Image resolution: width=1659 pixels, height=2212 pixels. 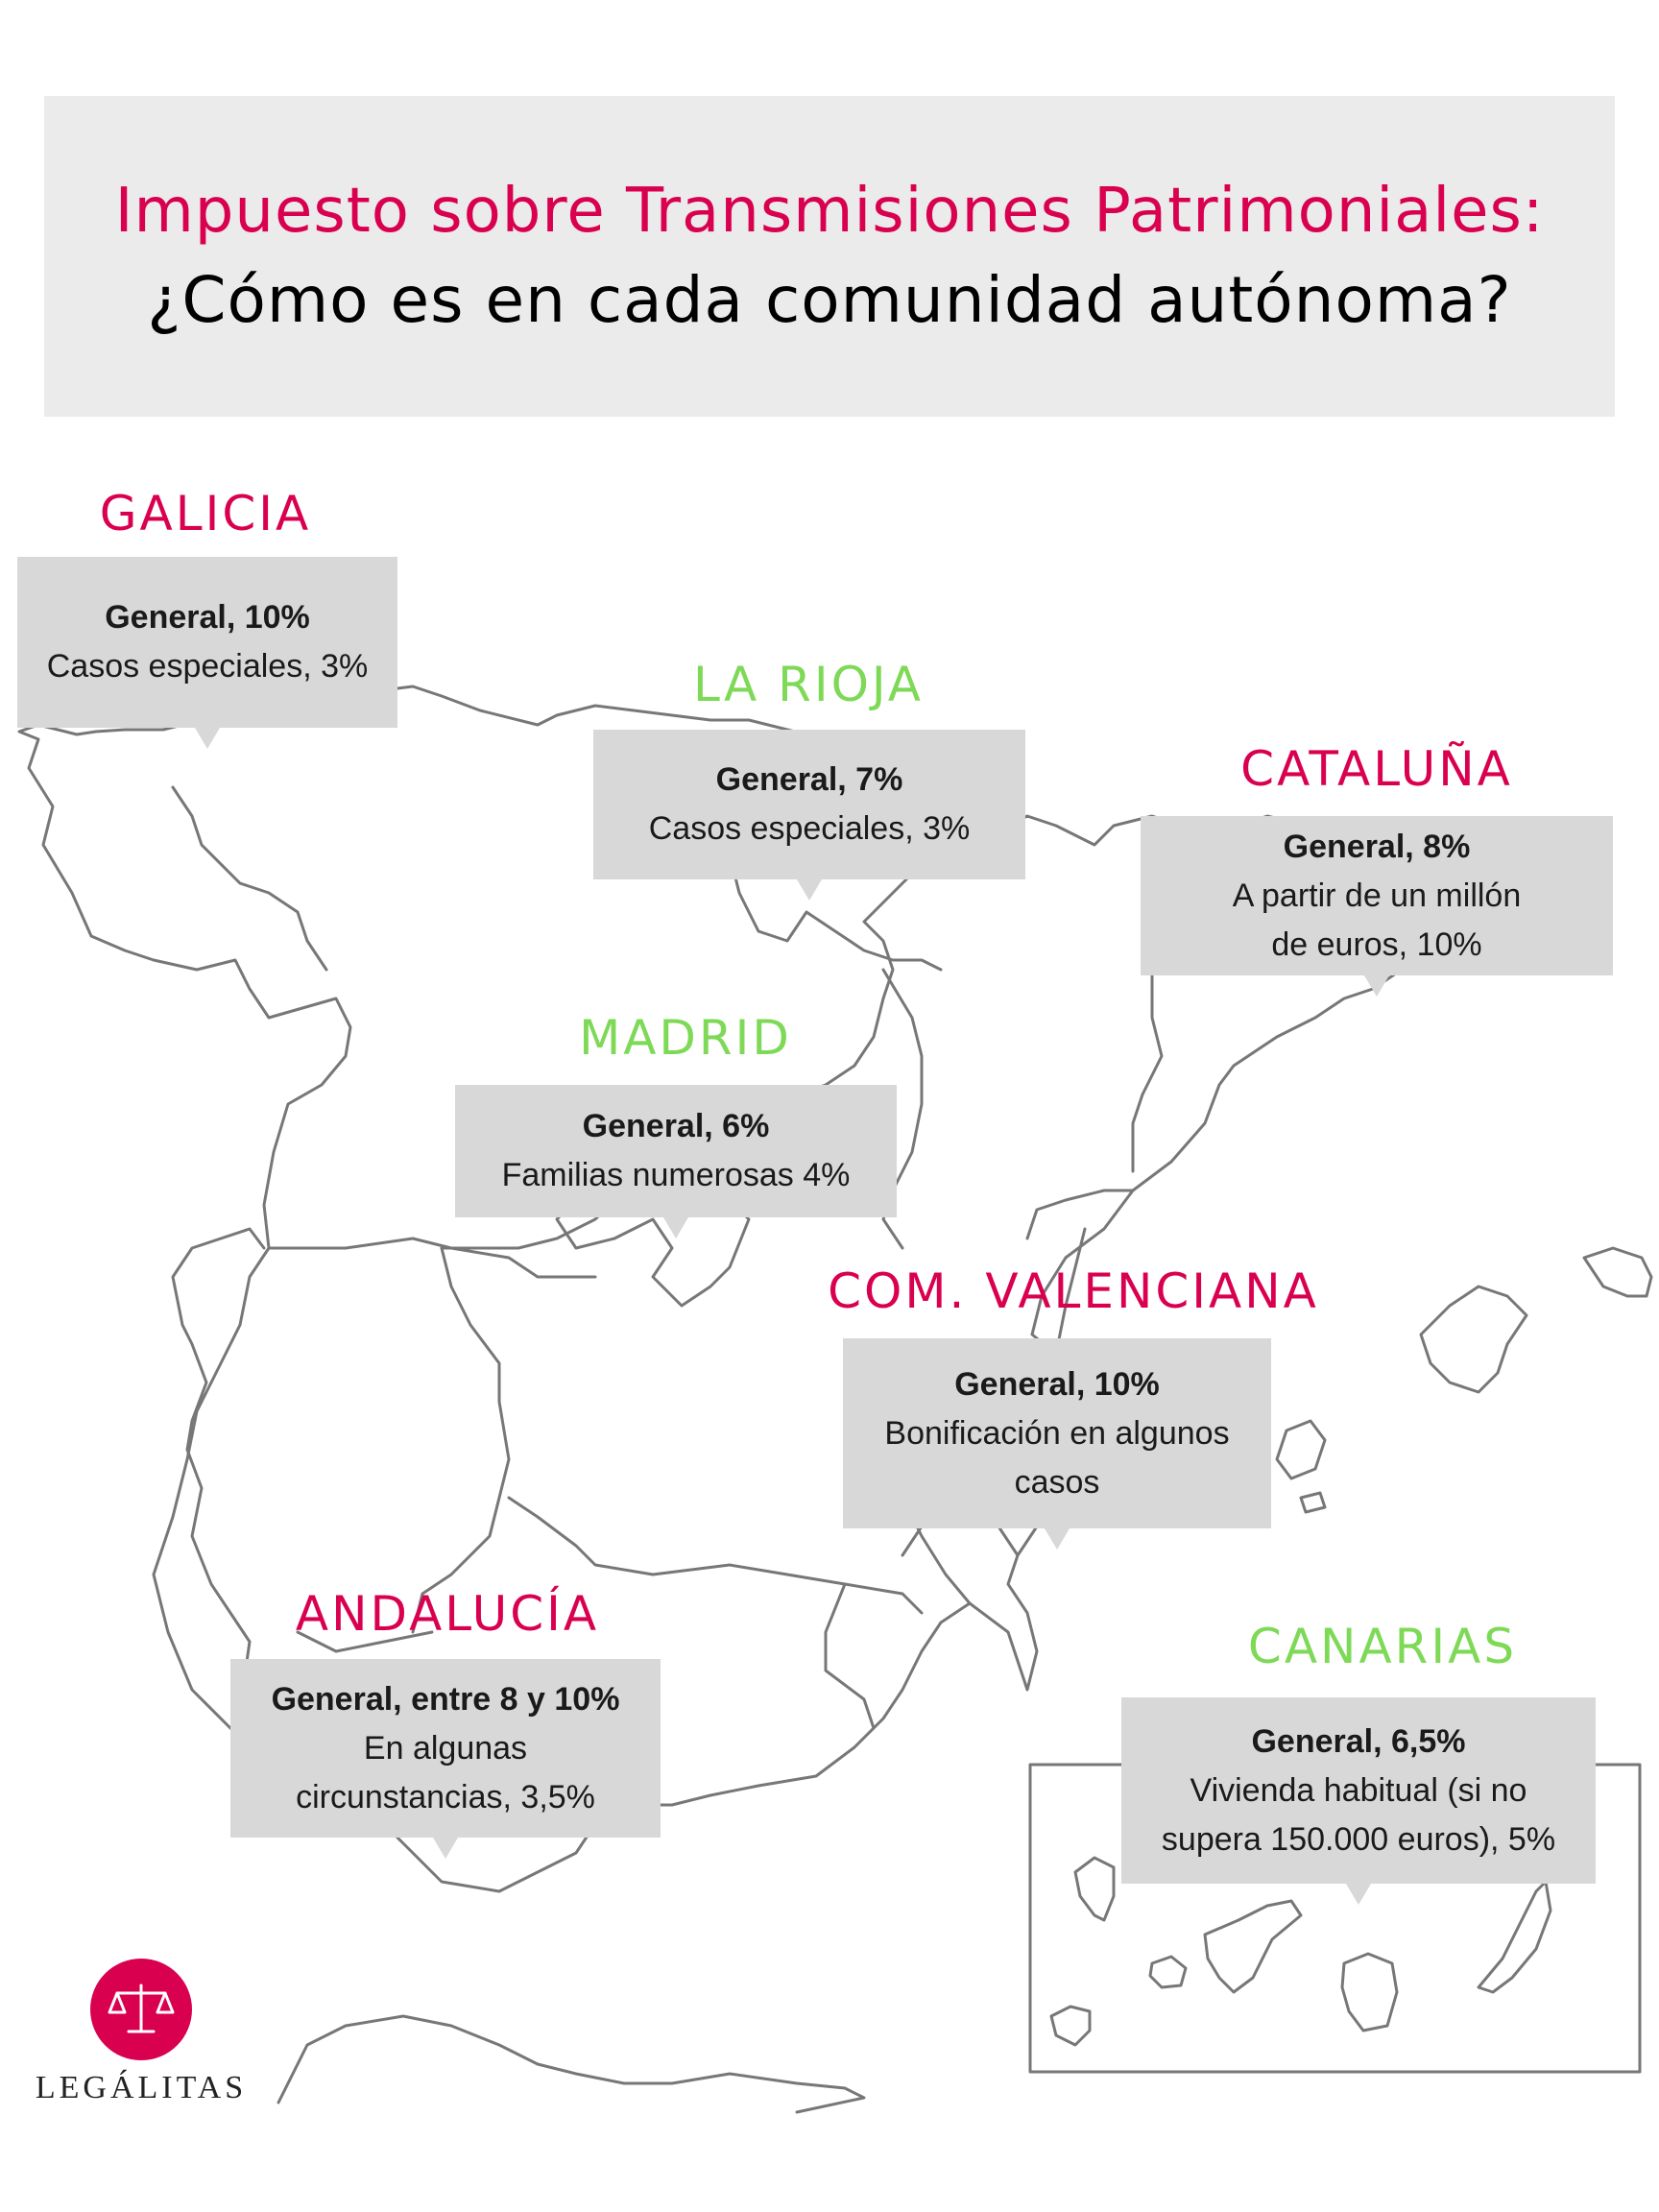 What do you see at coordinates (829, 299) in the screenshot?
I see `page-subtitle: ¿Cómo es en cada comunidad autónoma?` at bounding box center [829, 299].